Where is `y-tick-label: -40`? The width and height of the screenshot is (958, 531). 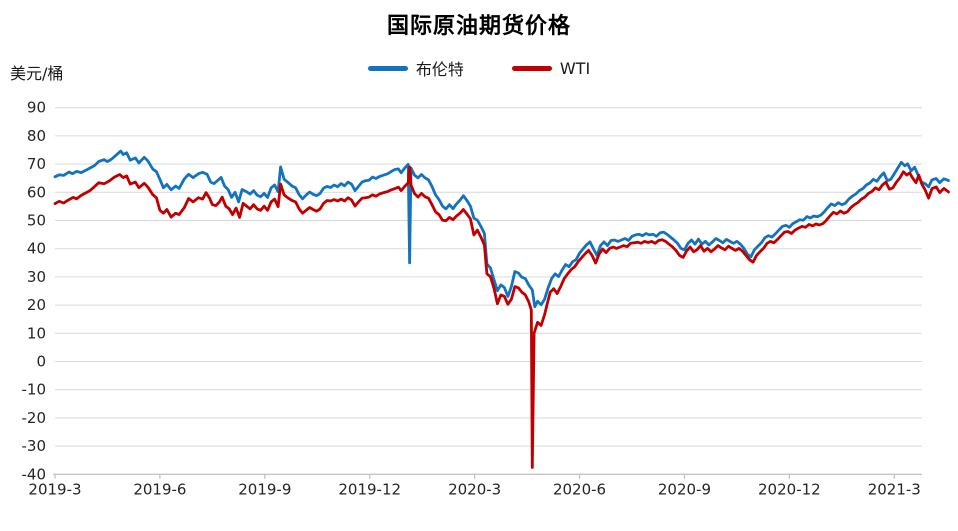 y-tick-label: -40 is located at coordinates (34, 474).